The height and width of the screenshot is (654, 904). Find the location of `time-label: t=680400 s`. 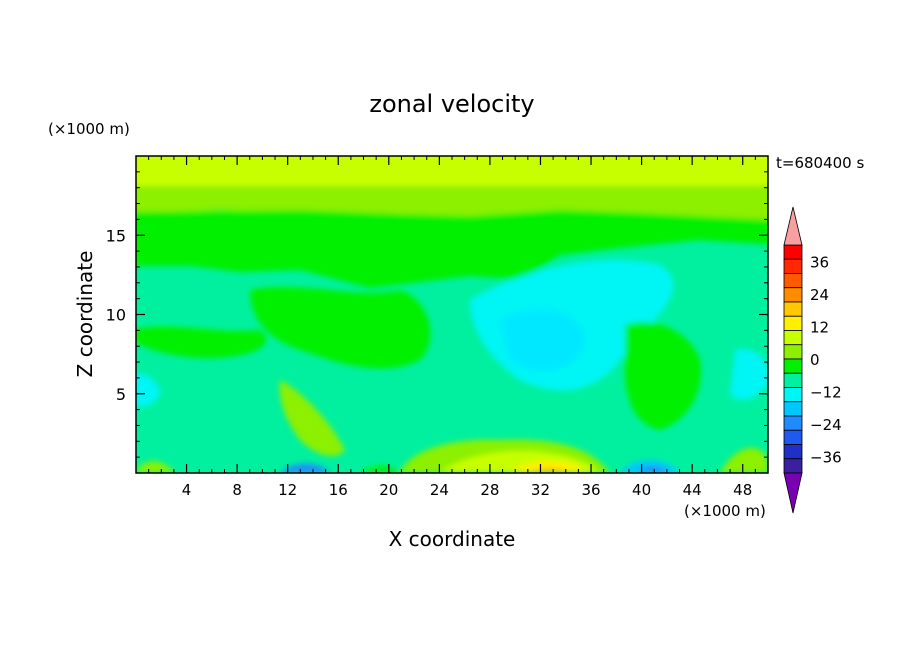

time-label: t=680400 s is located at coordinates (820, 163).